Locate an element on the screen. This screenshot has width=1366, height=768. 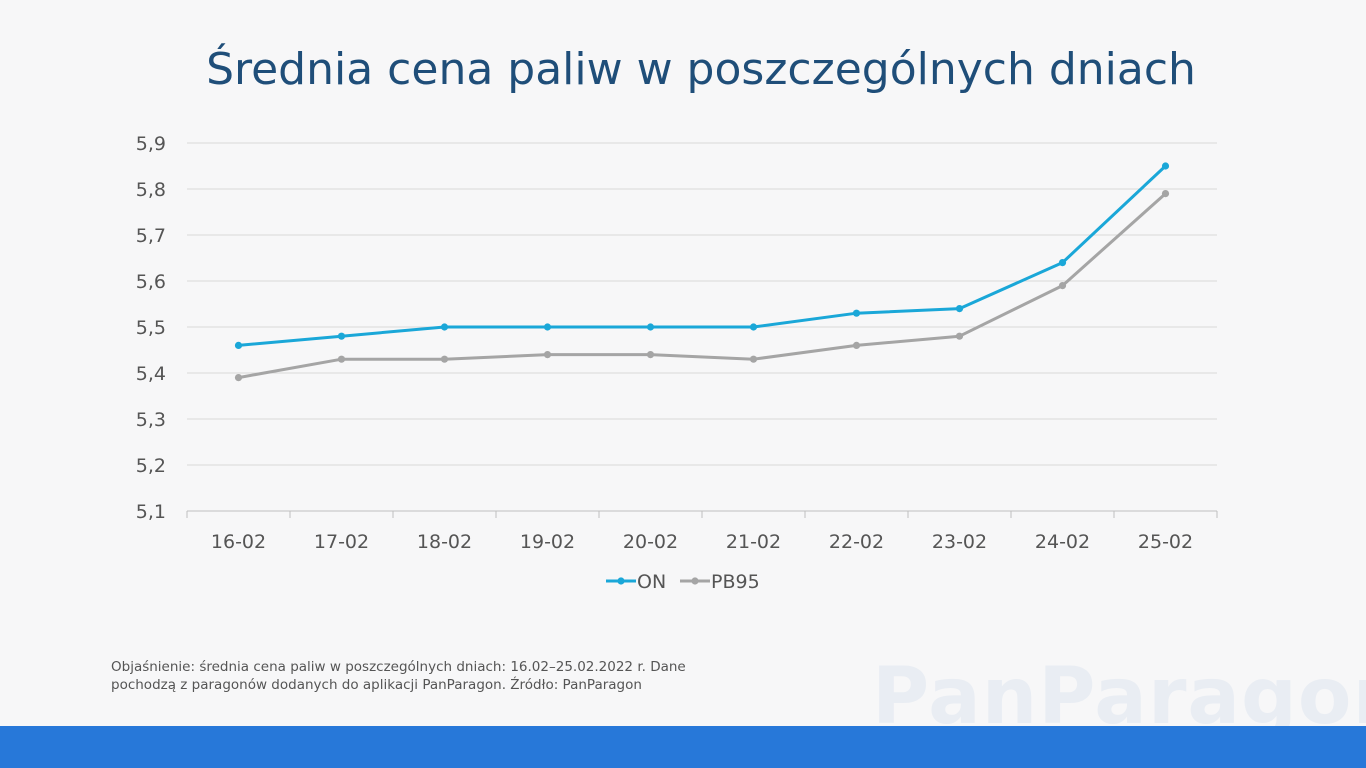
legend-marker-on is located at coordinates (621, 581).